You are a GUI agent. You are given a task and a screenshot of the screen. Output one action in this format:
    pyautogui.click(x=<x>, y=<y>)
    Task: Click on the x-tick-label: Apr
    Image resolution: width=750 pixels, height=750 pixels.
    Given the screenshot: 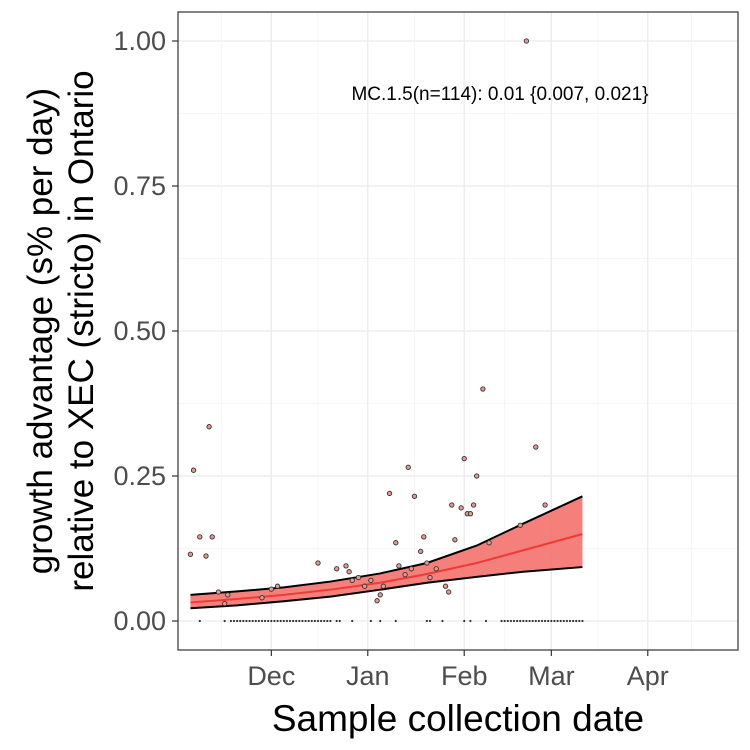 What is the action you would take?
    pyautogui.click(x=648, y=676)
    